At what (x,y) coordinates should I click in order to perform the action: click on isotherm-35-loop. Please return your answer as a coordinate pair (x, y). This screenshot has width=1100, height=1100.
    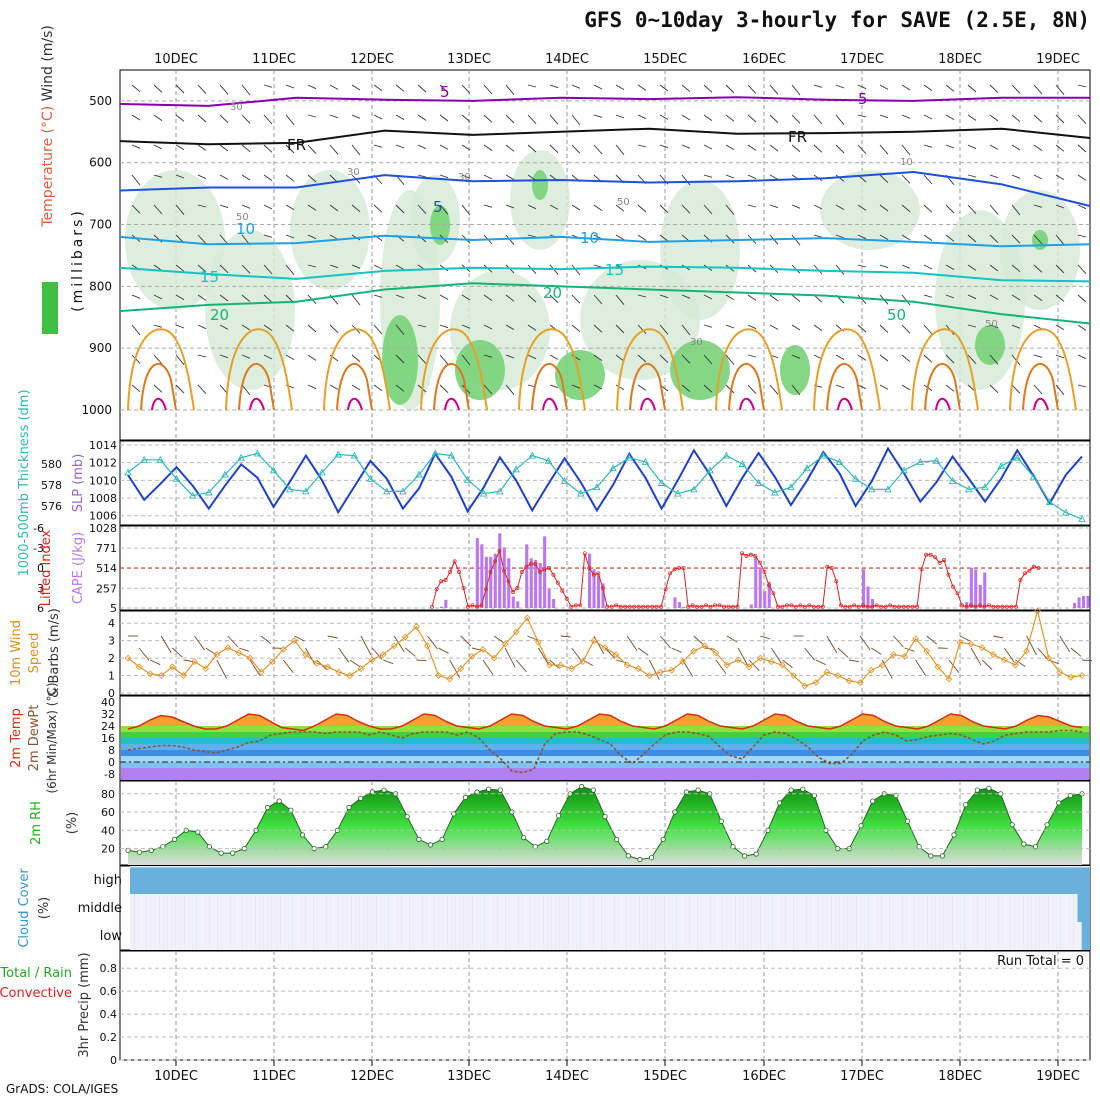
    Looking at the image, I should click on (845, 404).